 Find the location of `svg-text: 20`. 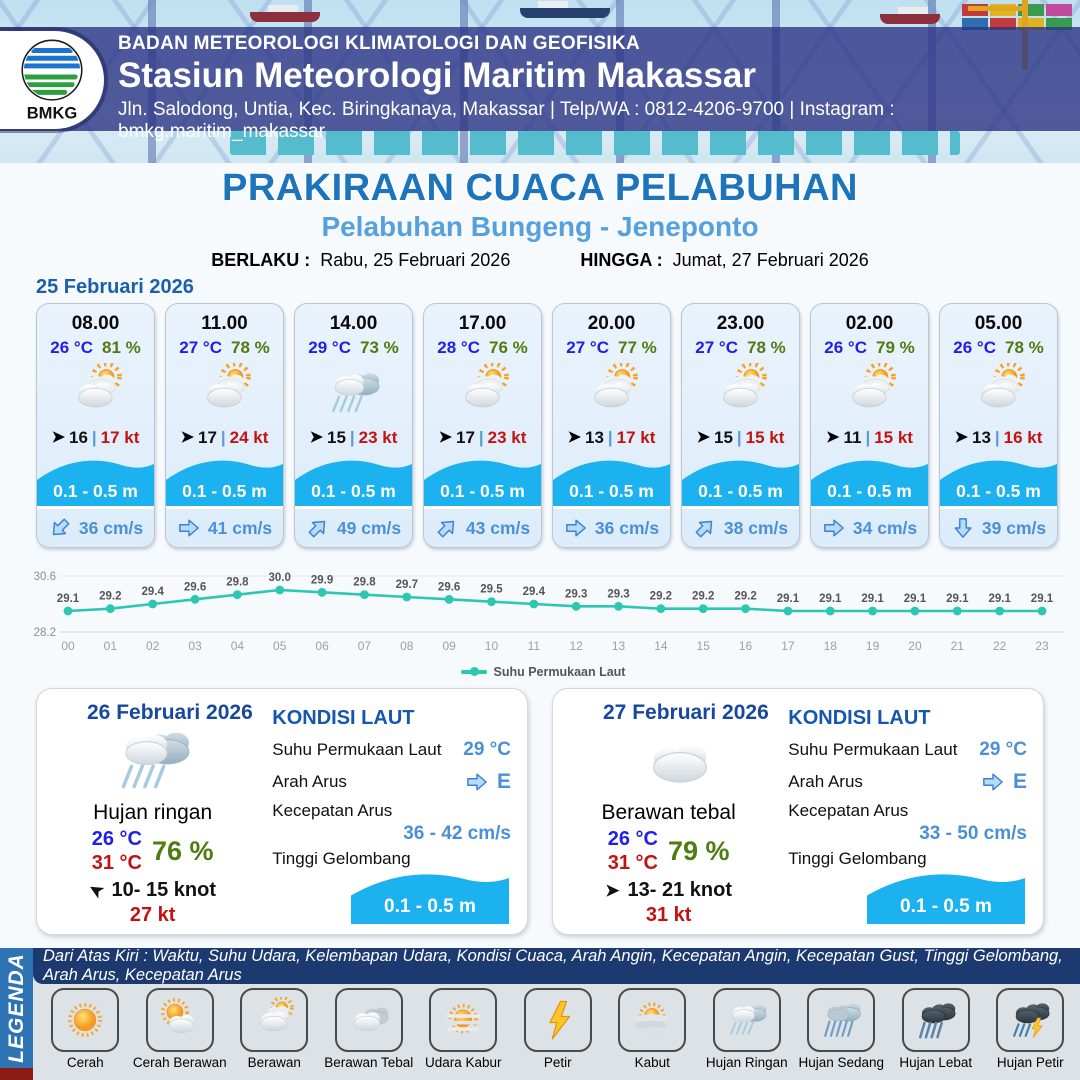

svg-text: 20 is located at coordinates (915, 646).